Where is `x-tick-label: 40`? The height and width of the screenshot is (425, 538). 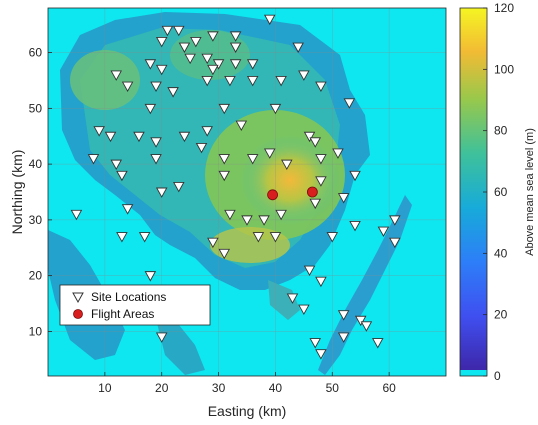
x-tick-label: 40 is located at coordinates (276, 388).